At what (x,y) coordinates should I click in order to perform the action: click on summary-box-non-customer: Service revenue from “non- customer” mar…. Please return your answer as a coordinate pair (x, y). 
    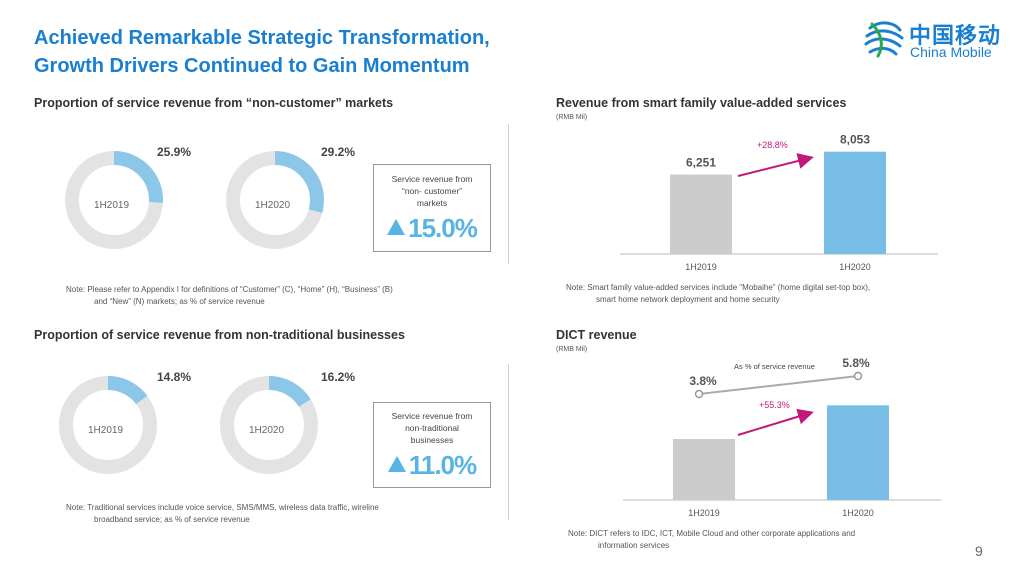
    Looking at the image, I should click on (432, 208).